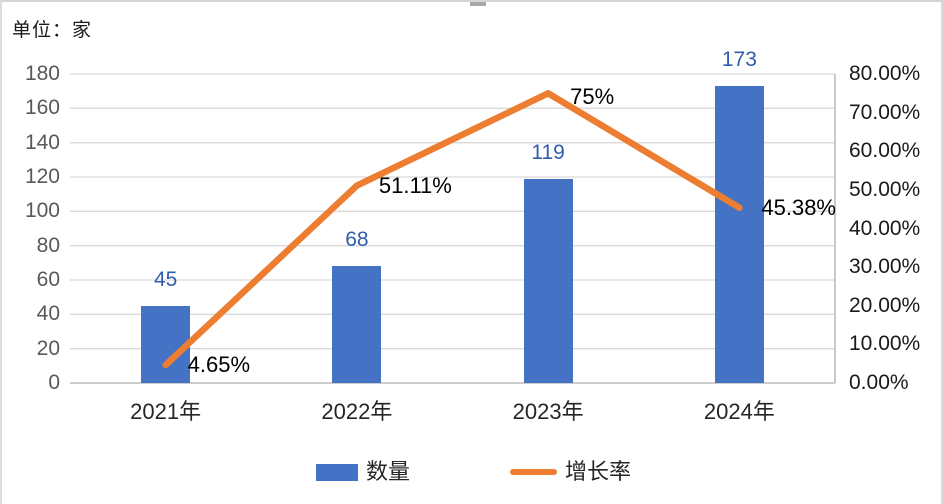 This screenshot has height=504, width=943. What do you see at coordinates (219, 365) in the screenshot?
I see `line-point-label: 4.65%` at bounding box center [219, 365].